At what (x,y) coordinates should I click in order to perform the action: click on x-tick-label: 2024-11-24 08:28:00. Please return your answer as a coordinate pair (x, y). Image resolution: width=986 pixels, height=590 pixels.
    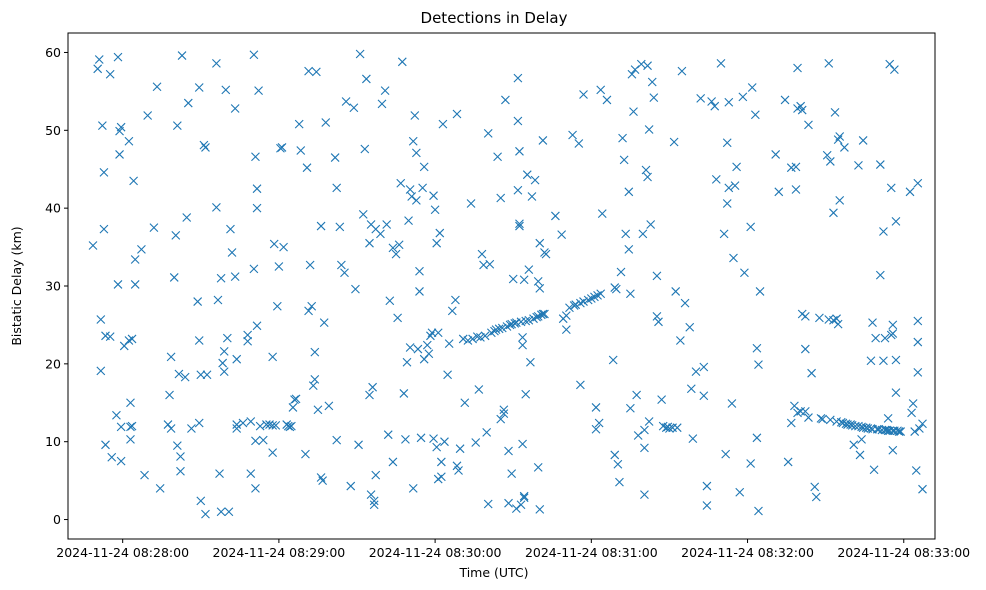
    Looking at the image, I should click on (122, 552).